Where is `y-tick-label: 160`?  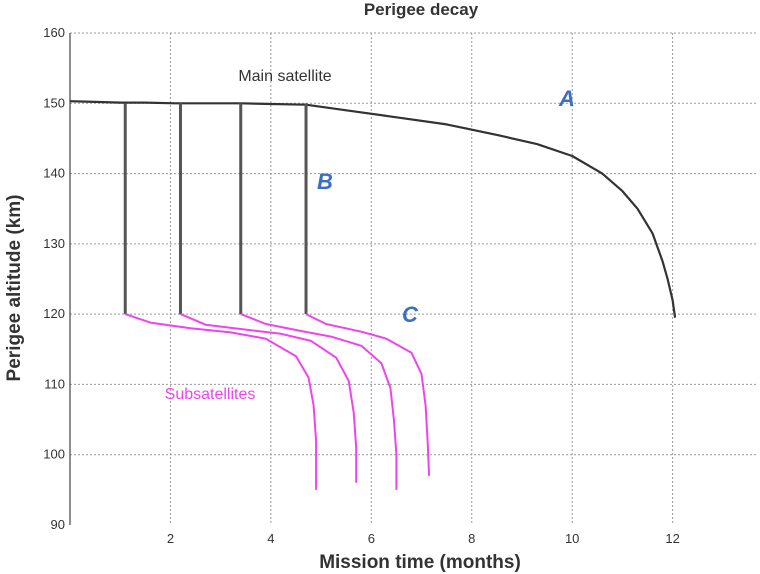 y-tick-label: 160 is located at coordinates (54, 32).